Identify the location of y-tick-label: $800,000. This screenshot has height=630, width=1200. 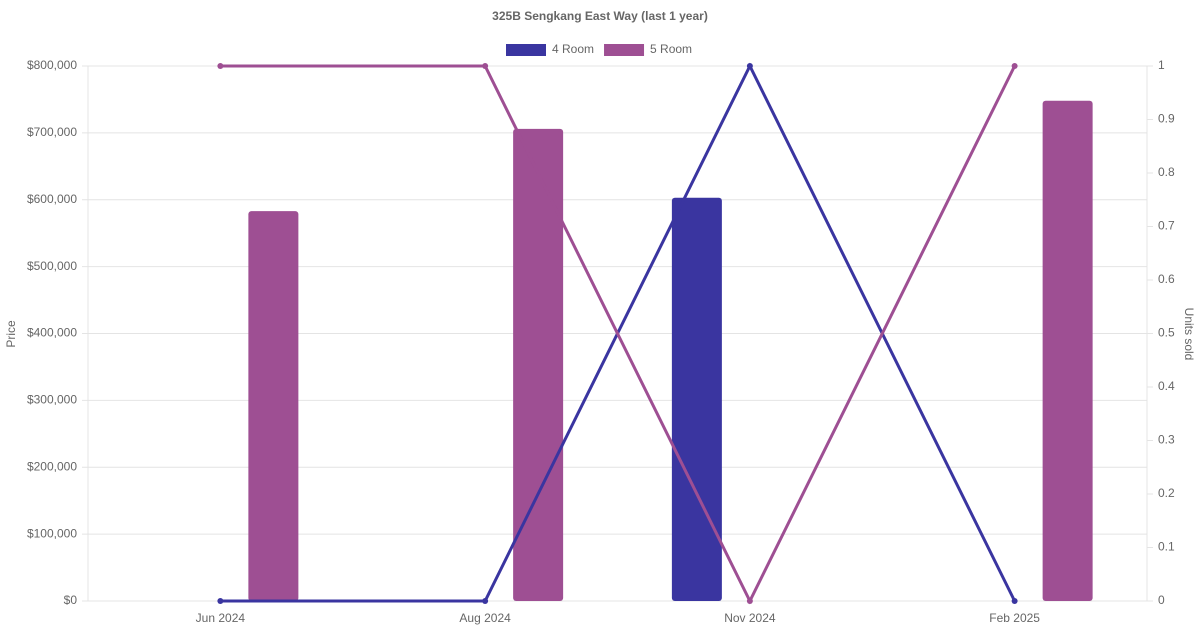
(52, 65).